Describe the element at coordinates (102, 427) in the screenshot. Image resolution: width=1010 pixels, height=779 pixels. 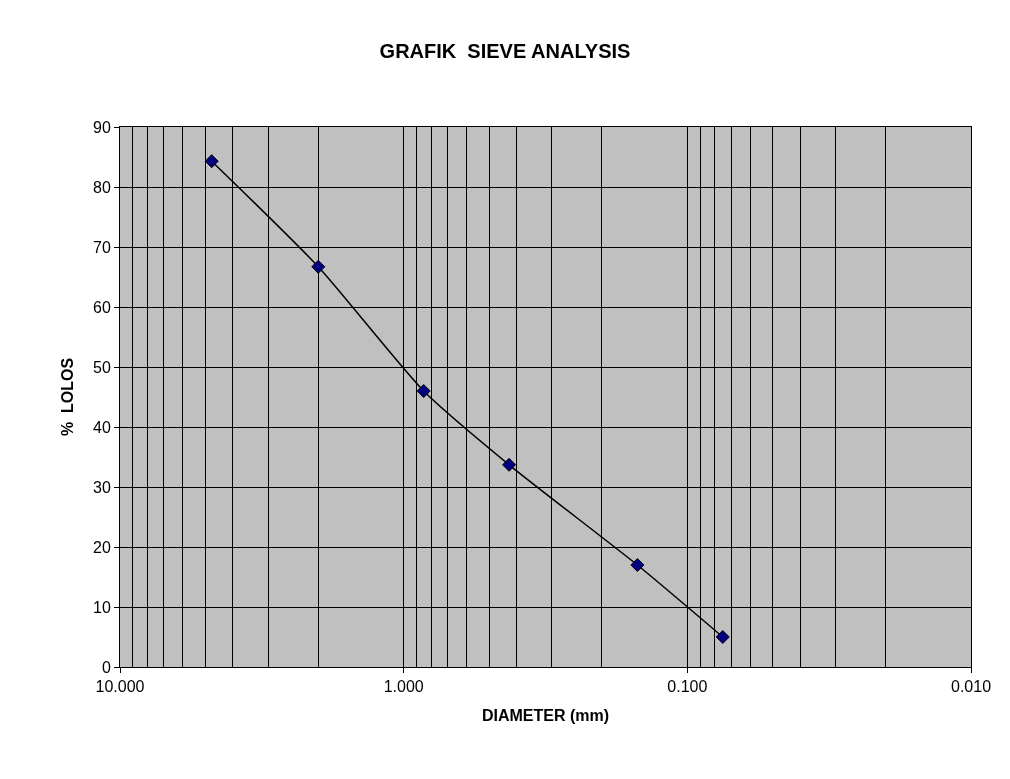
I see `y-tick-label: 40` at that location.